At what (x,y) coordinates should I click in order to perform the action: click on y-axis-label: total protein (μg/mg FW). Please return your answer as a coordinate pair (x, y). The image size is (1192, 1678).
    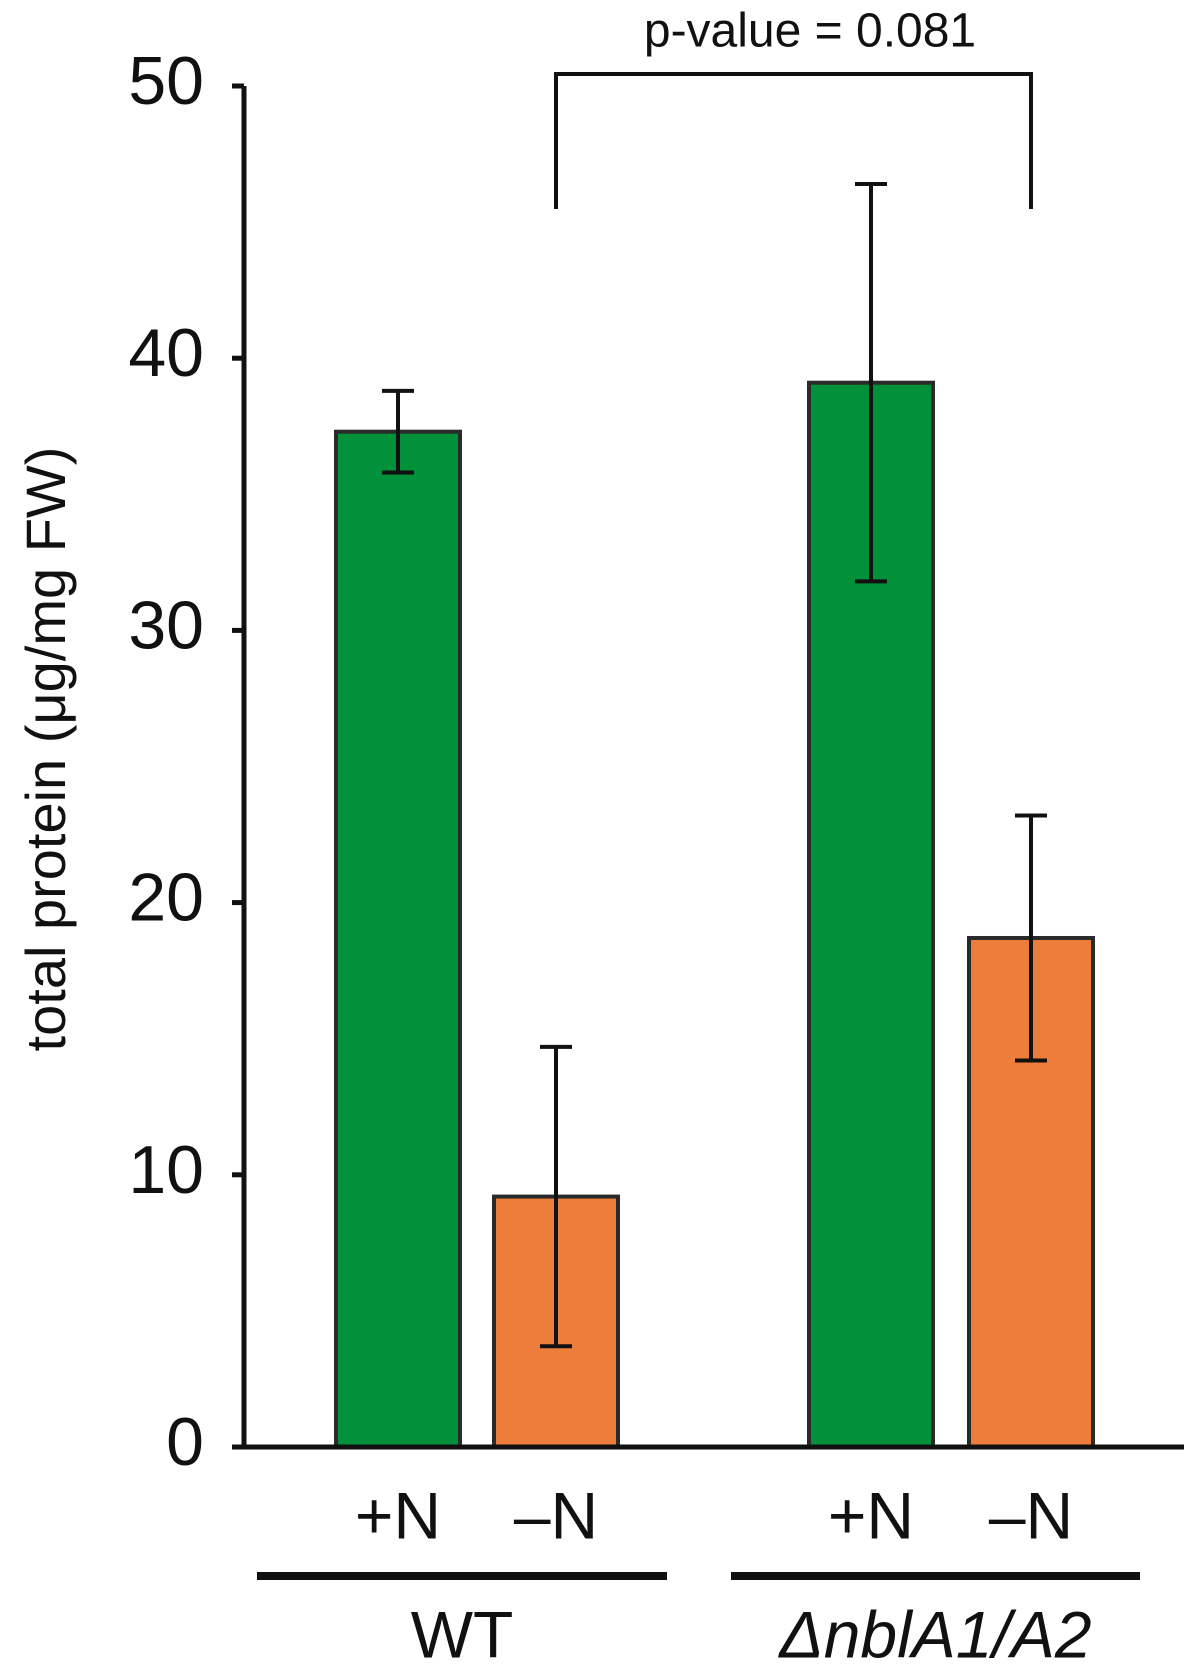
    Looking at the image, I should click on (45, 749).